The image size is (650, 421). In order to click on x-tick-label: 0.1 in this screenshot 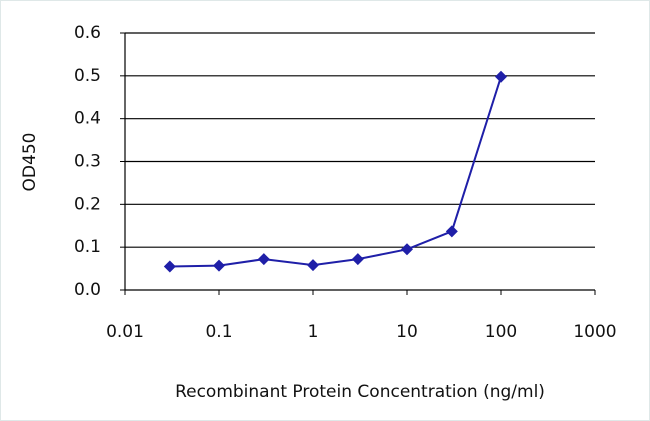, I will do `click(218, 332)`.